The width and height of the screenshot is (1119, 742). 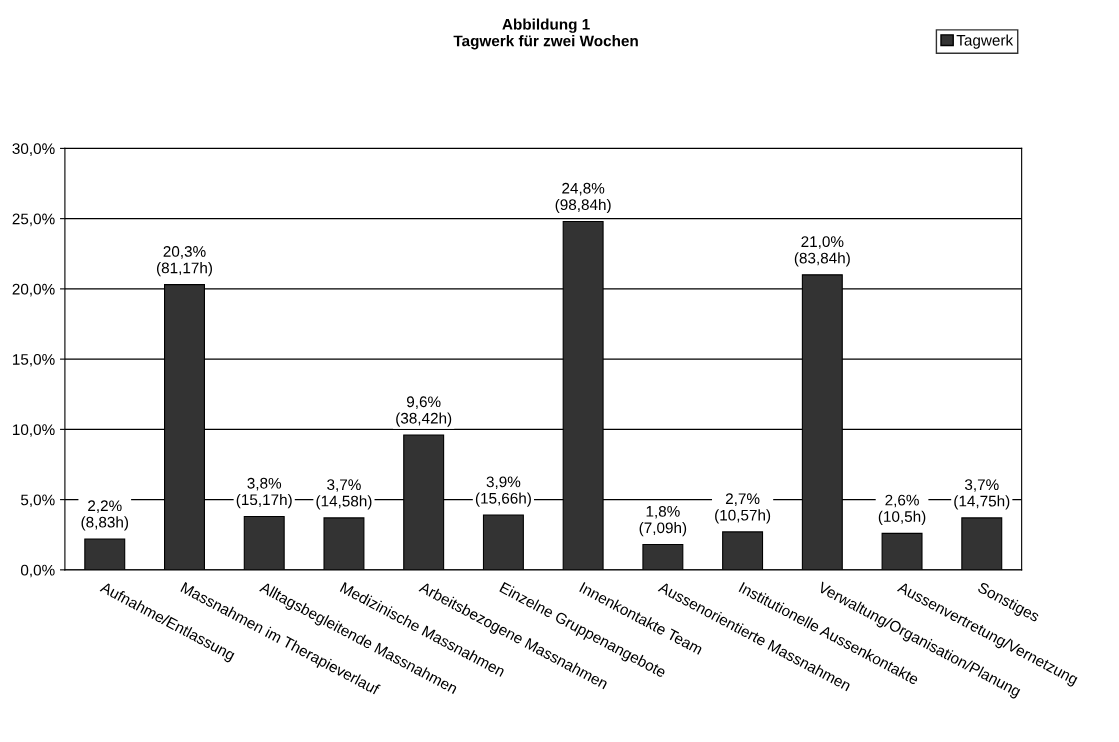 What do you see at coordinates (503, 491) in the screenshot?
I see `data-label: 3,9% (15,66h)` at bounding box center [503, 491].